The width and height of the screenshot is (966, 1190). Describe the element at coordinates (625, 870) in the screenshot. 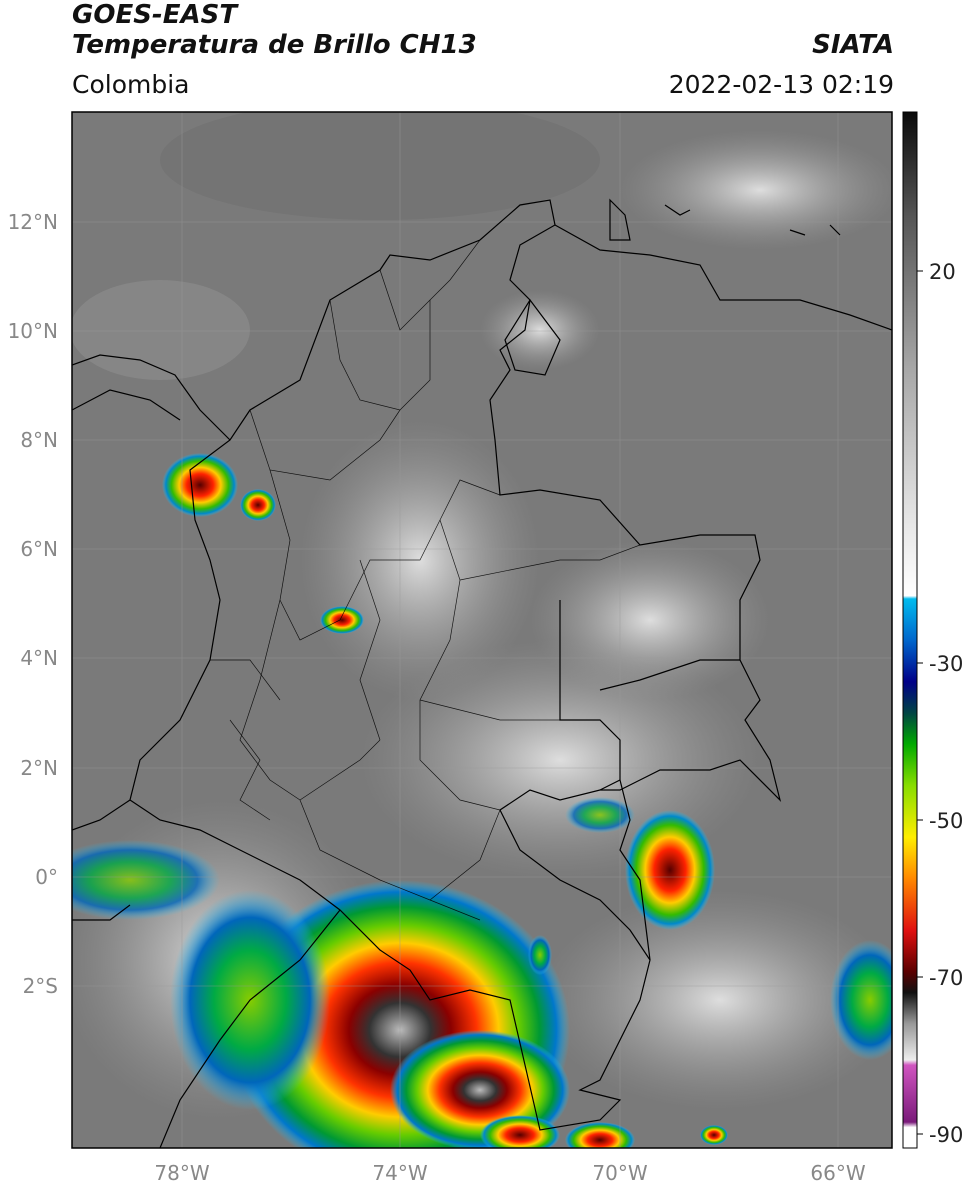

I see `peru-brazil-border` at that location.